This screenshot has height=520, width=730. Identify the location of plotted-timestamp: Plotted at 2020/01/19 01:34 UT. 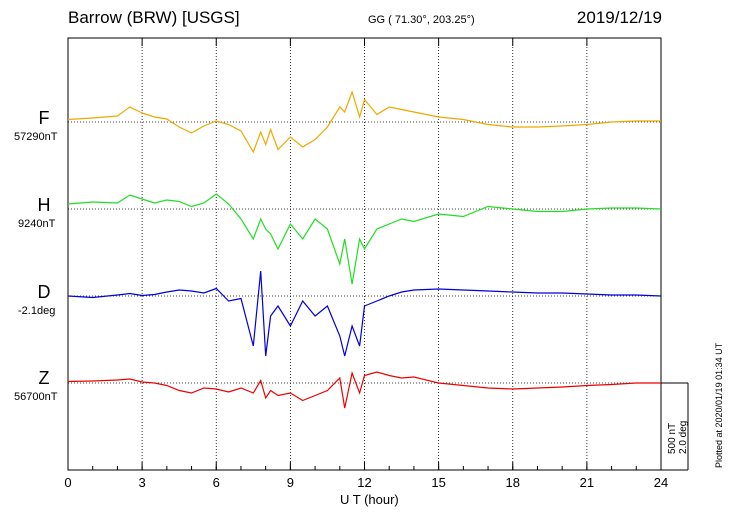
(719, 405).